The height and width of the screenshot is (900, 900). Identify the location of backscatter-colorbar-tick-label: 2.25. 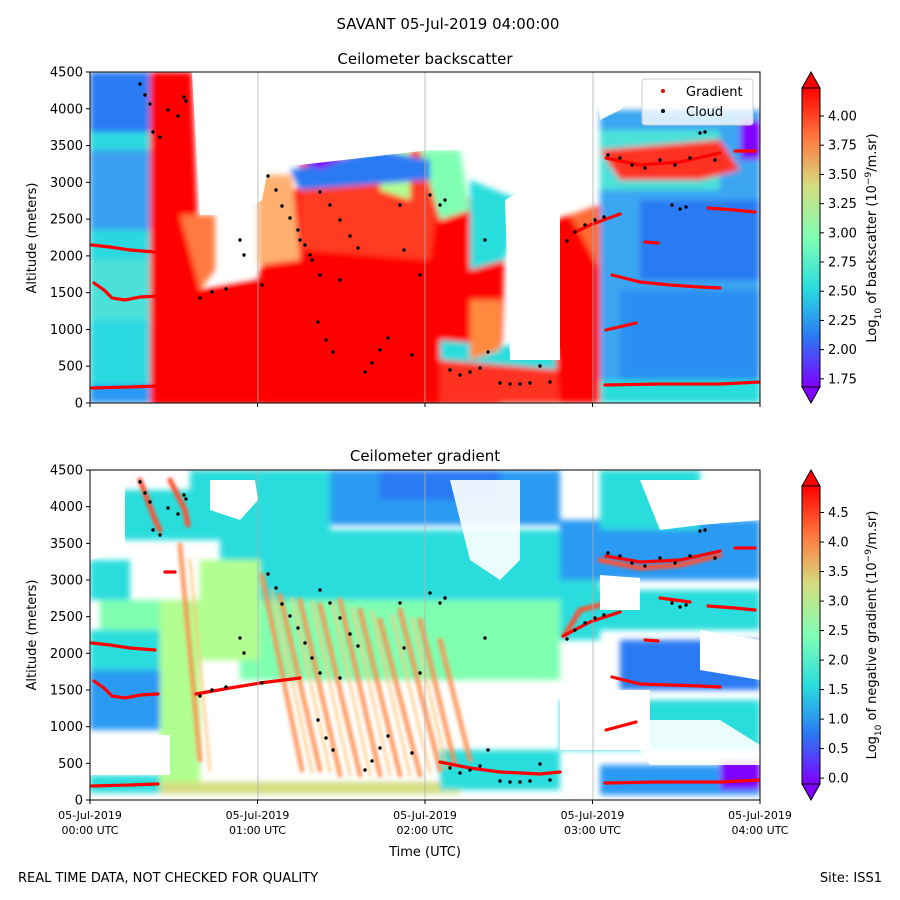
(842, 321).